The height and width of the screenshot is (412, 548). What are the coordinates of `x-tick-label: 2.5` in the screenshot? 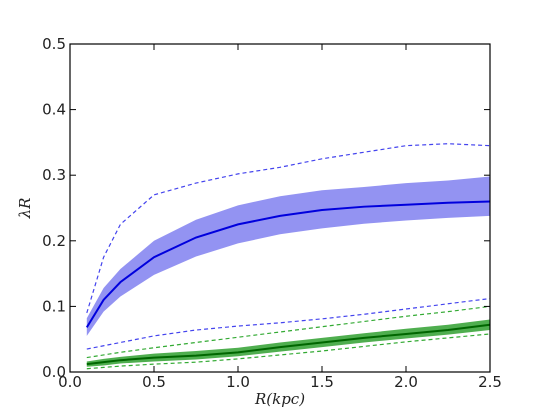 It's located at (490, 382).